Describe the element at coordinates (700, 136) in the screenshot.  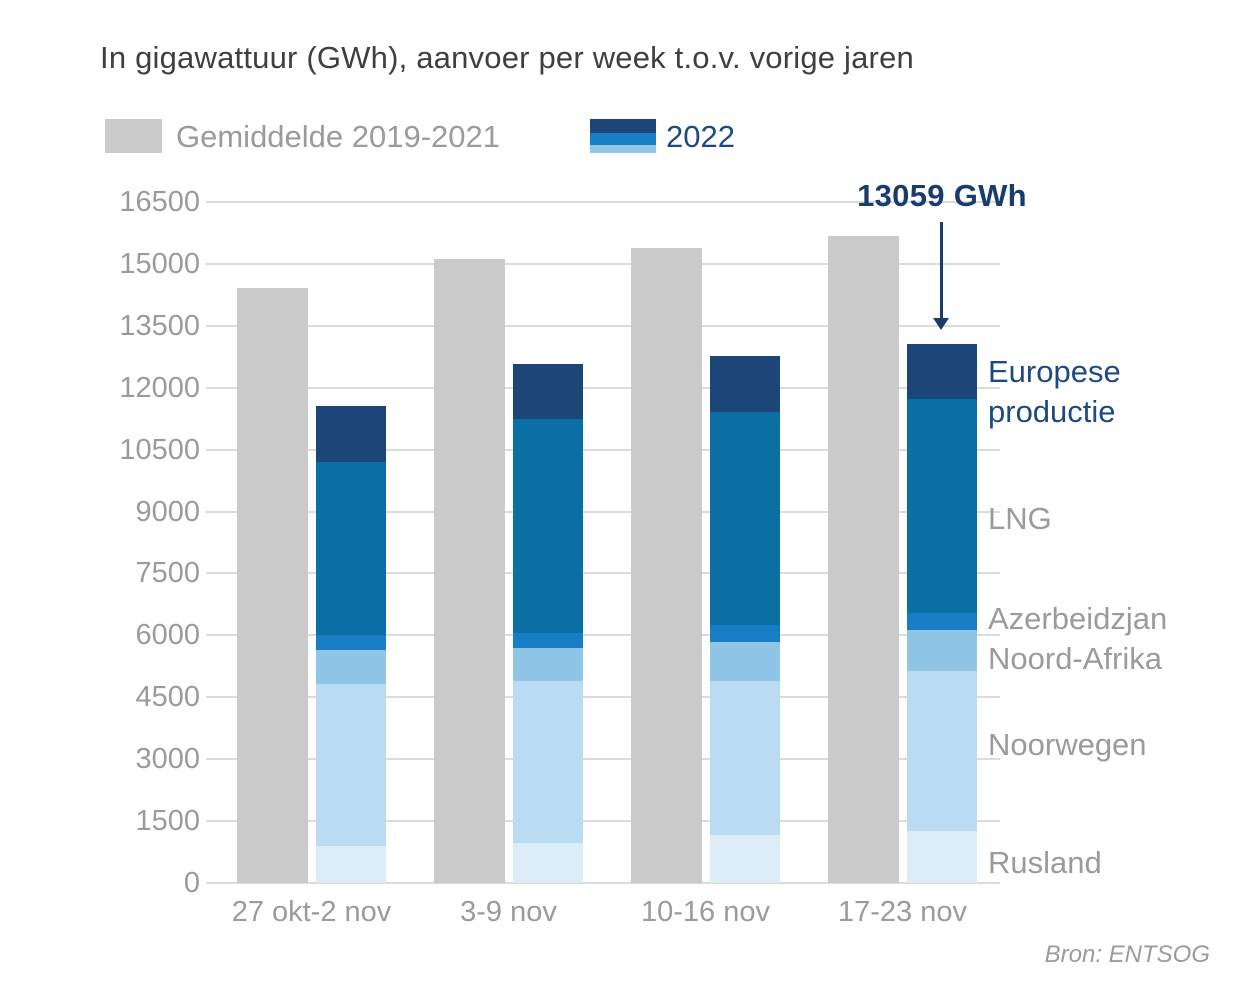
I see `legend-2022-label: 2022` at that location.